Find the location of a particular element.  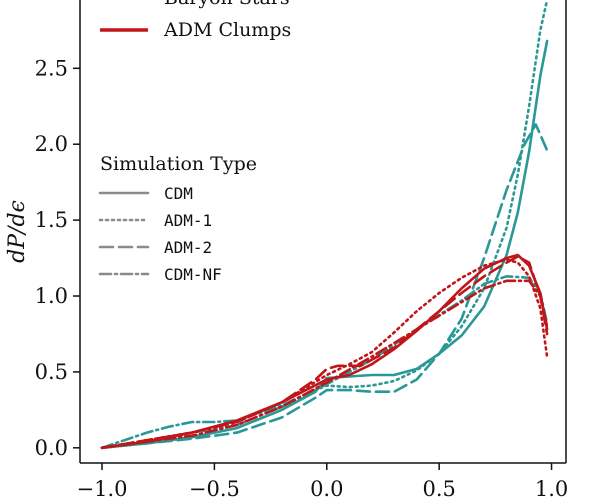

legend-style-label: ADM-1 is located at coordinates (188, 220).